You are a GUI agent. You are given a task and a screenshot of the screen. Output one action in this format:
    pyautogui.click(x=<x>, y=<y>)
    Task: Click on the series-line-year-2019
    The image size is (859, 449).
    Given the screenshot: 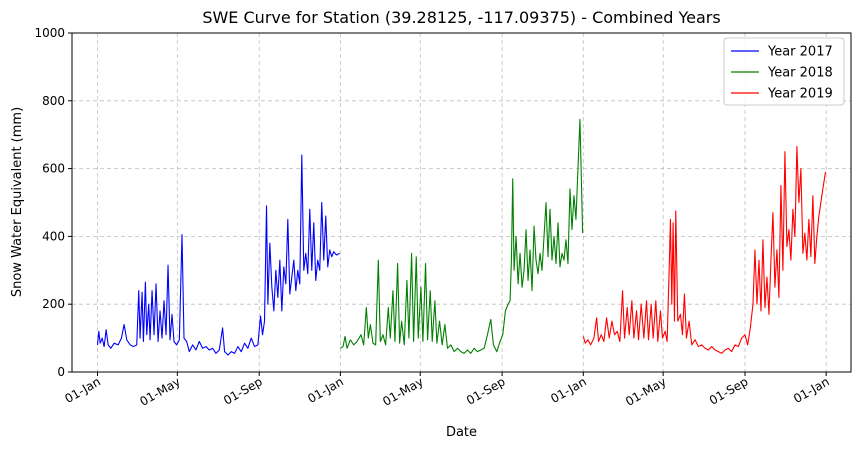 What is the action you would take?
    pyautogui.click(x=704, y=250)
    